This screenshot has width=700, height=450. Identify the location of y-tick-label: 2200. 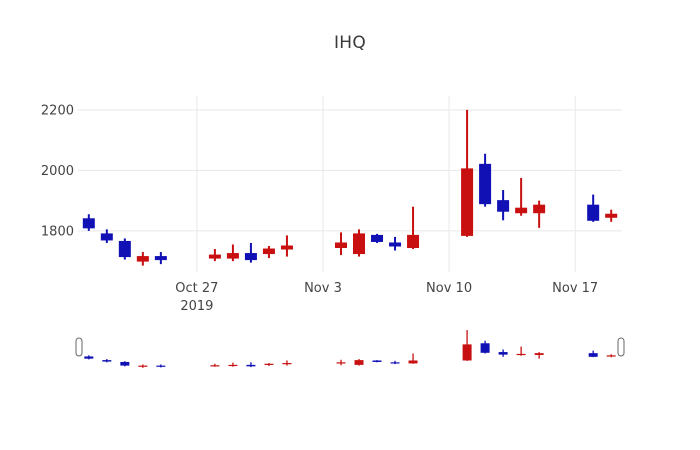
(57, 110).